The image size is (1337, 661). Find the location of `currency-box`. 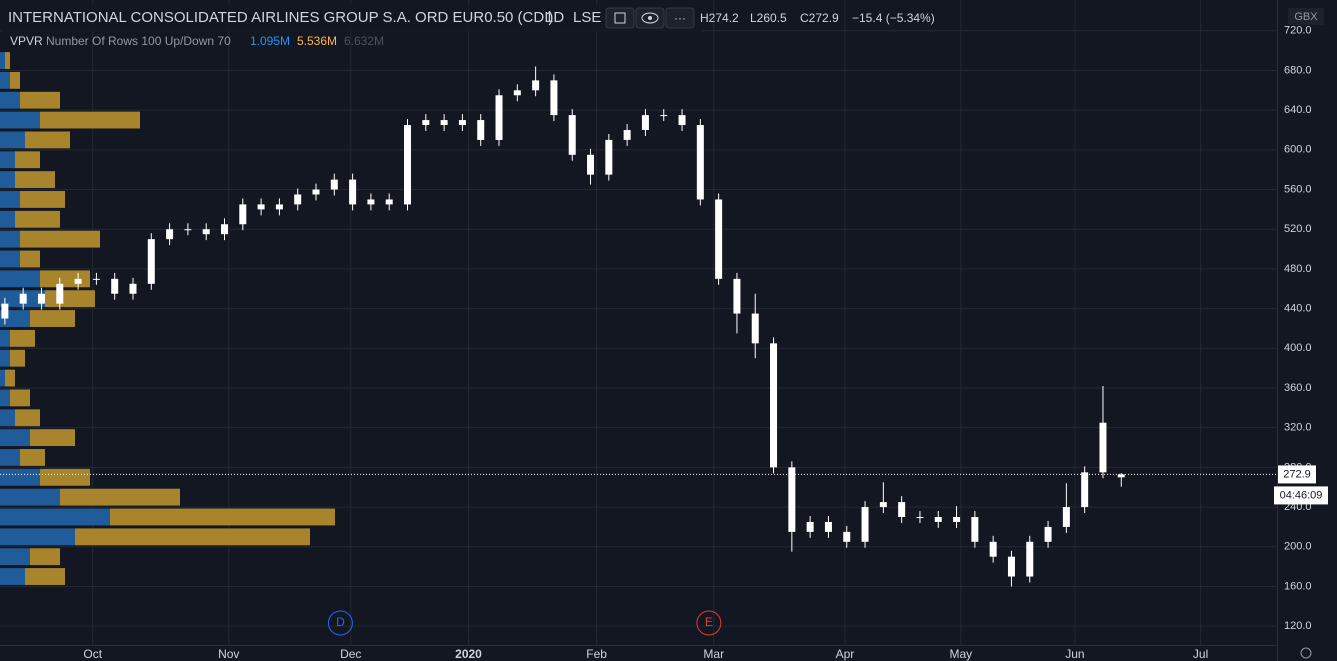

currency-box is located at coordinates (1306, 16).